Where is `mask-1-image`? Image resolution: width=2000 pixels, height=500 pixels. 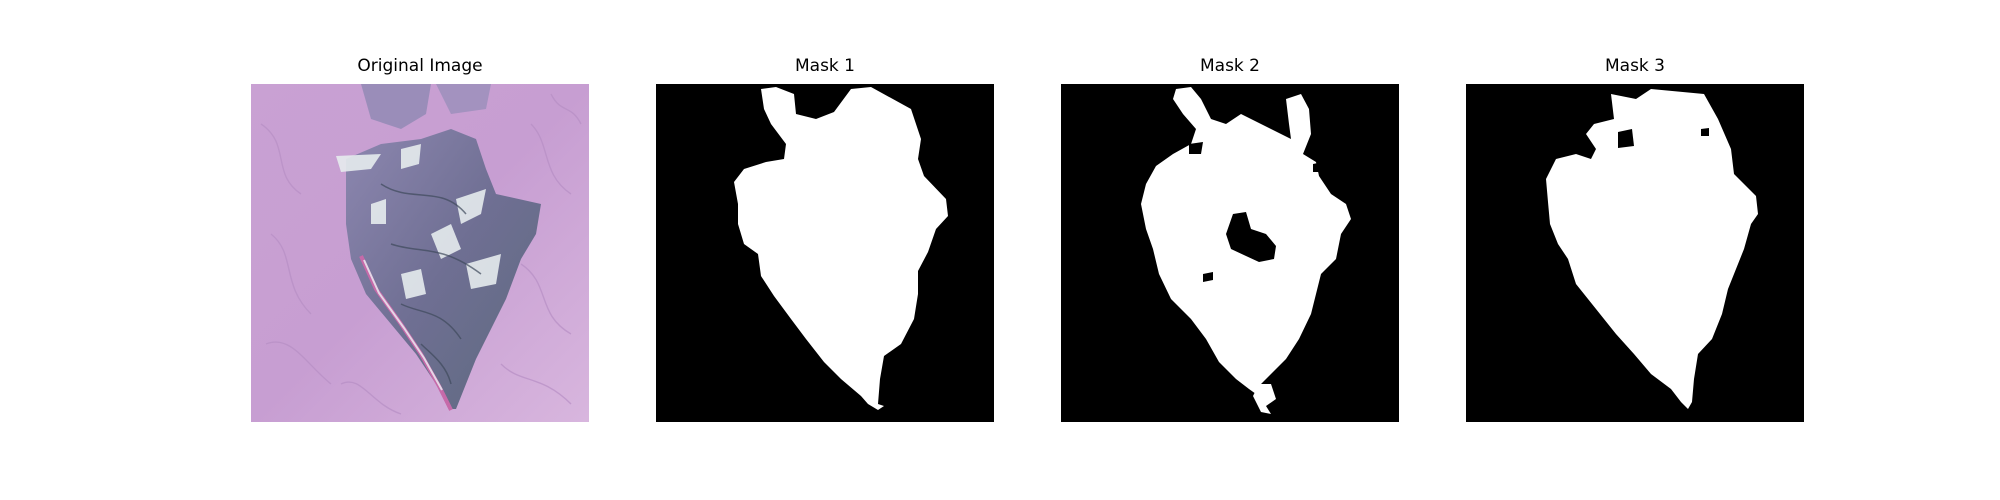 mask-1-image is located at coordinates (825, 253).